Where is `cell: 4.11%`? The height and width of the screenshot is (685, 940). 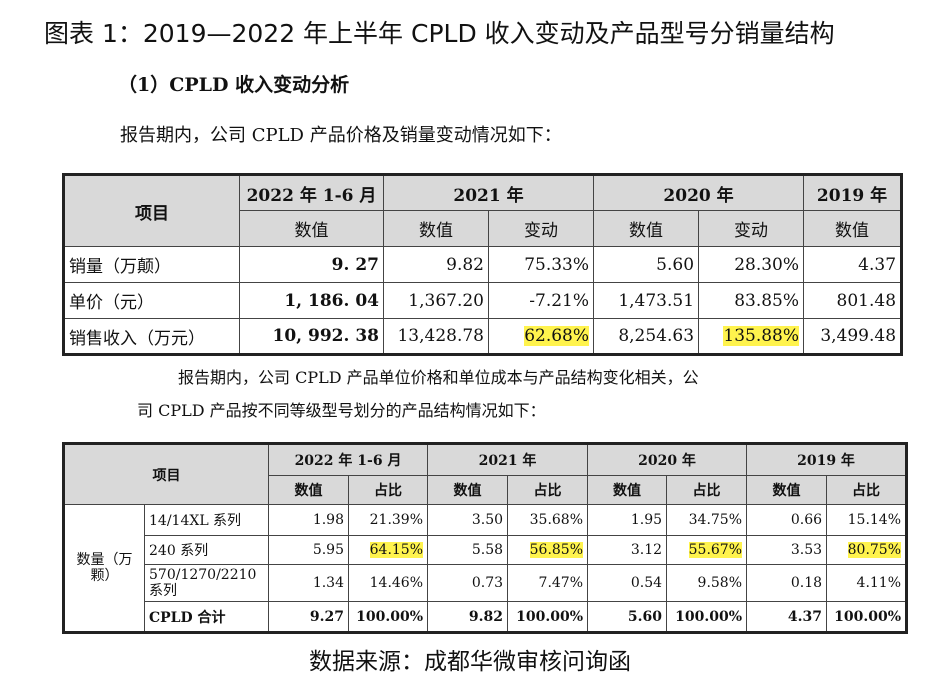
cell: 4.11% is located at coordinates (867, 583).